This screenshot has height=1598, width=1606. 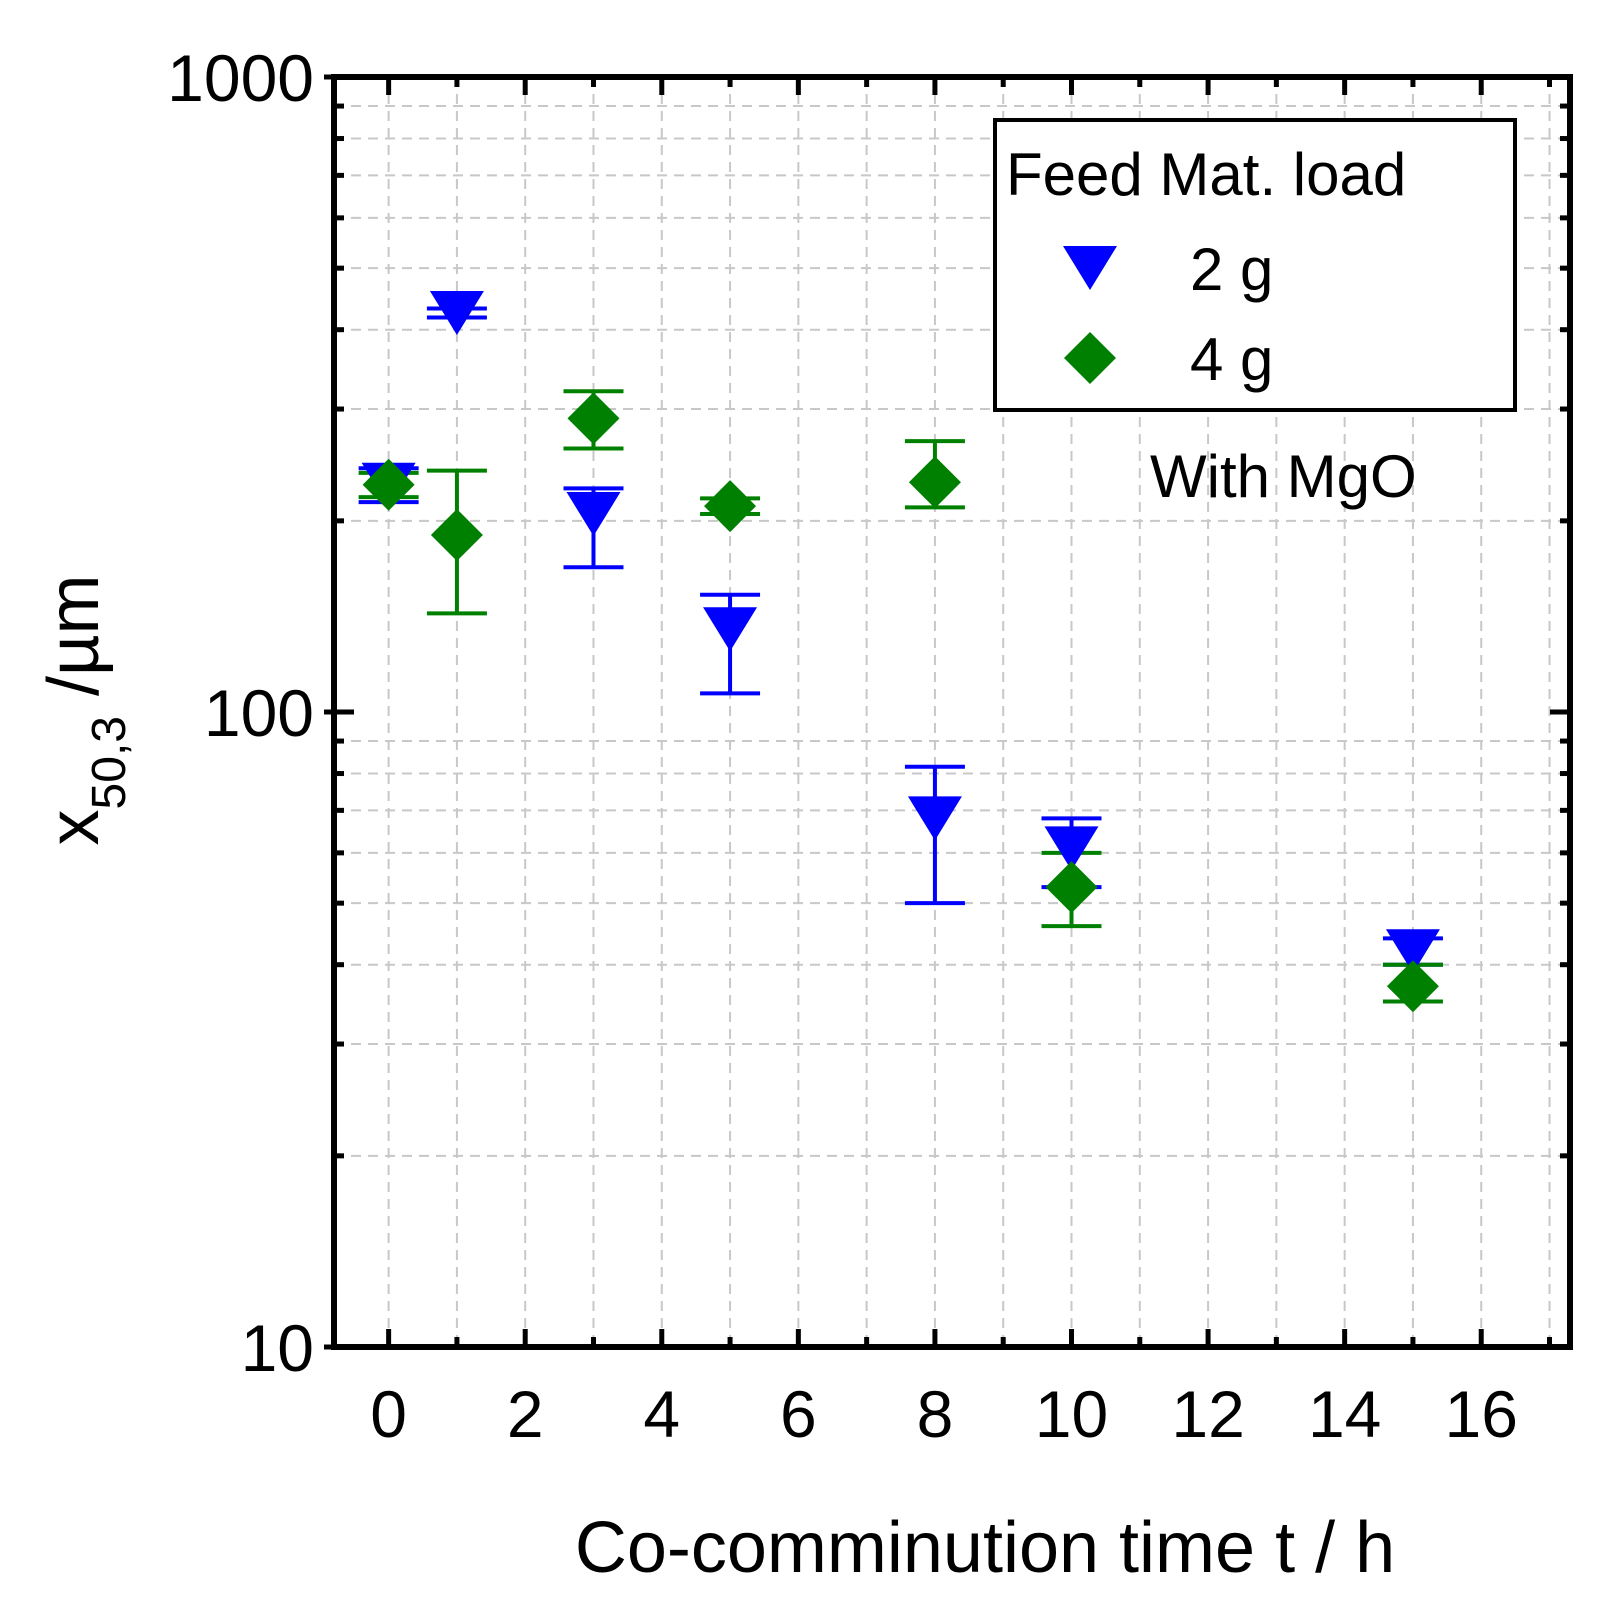 I want to click on y-tick-label: 10, so click(x=277, y=1348).